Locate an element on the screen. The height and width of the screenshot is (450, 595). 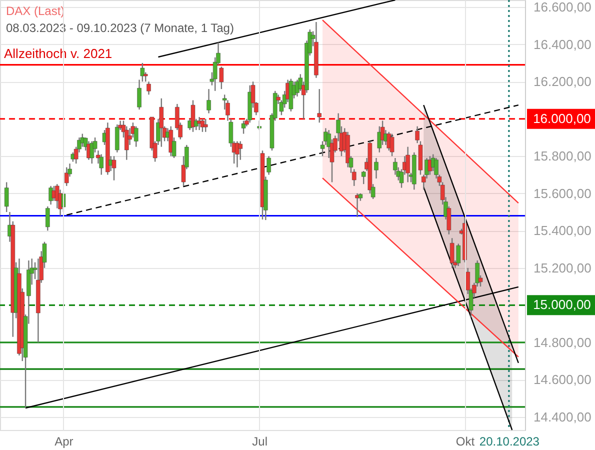
ref-line-label: 15.000,00 is located at coordinates (562, 304).